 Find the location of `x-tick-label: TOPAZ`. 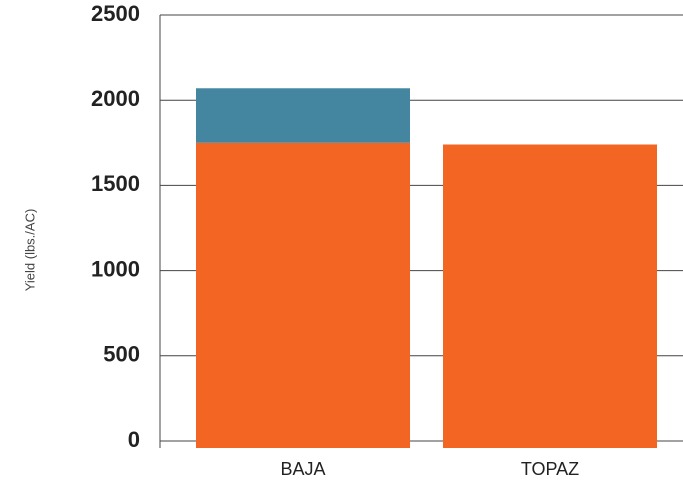

x-tick-label: TOPAZ is located at coordinates (550, 469).